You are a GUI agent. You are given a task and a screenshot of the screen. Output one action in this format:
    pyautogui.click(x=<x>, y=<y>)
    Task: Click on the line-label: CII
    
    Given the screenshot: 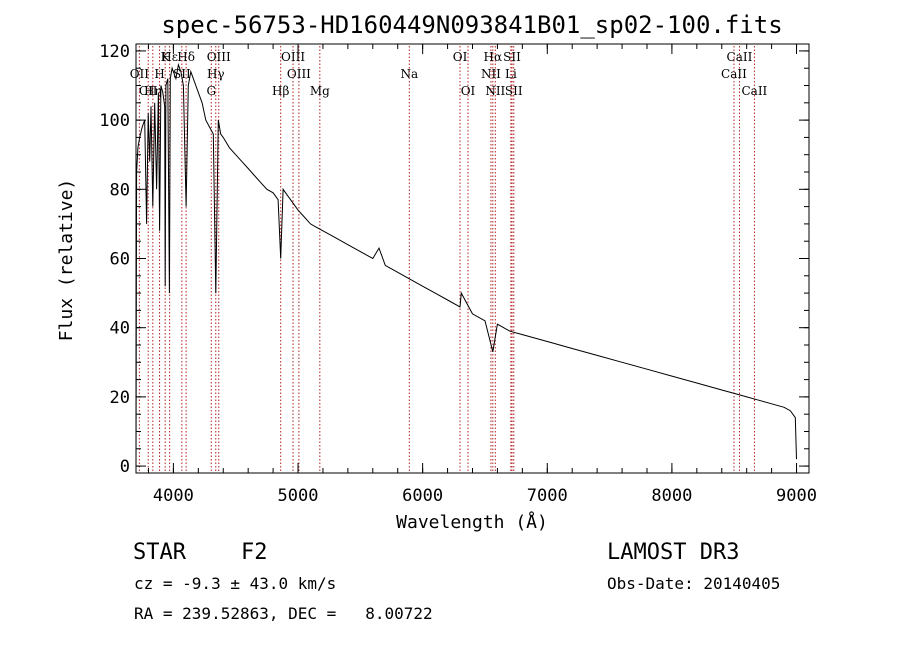 What is the action you would take?
    pyautogui.click(x=148, y=91)
    